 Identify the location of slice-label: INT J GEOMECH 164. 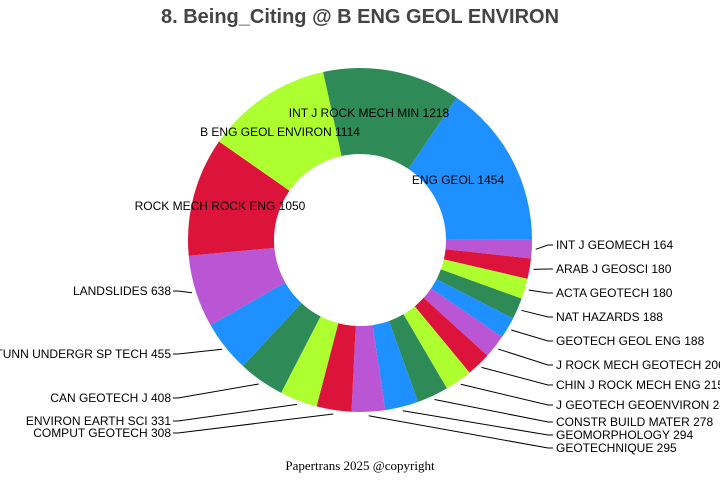
(614, 245).